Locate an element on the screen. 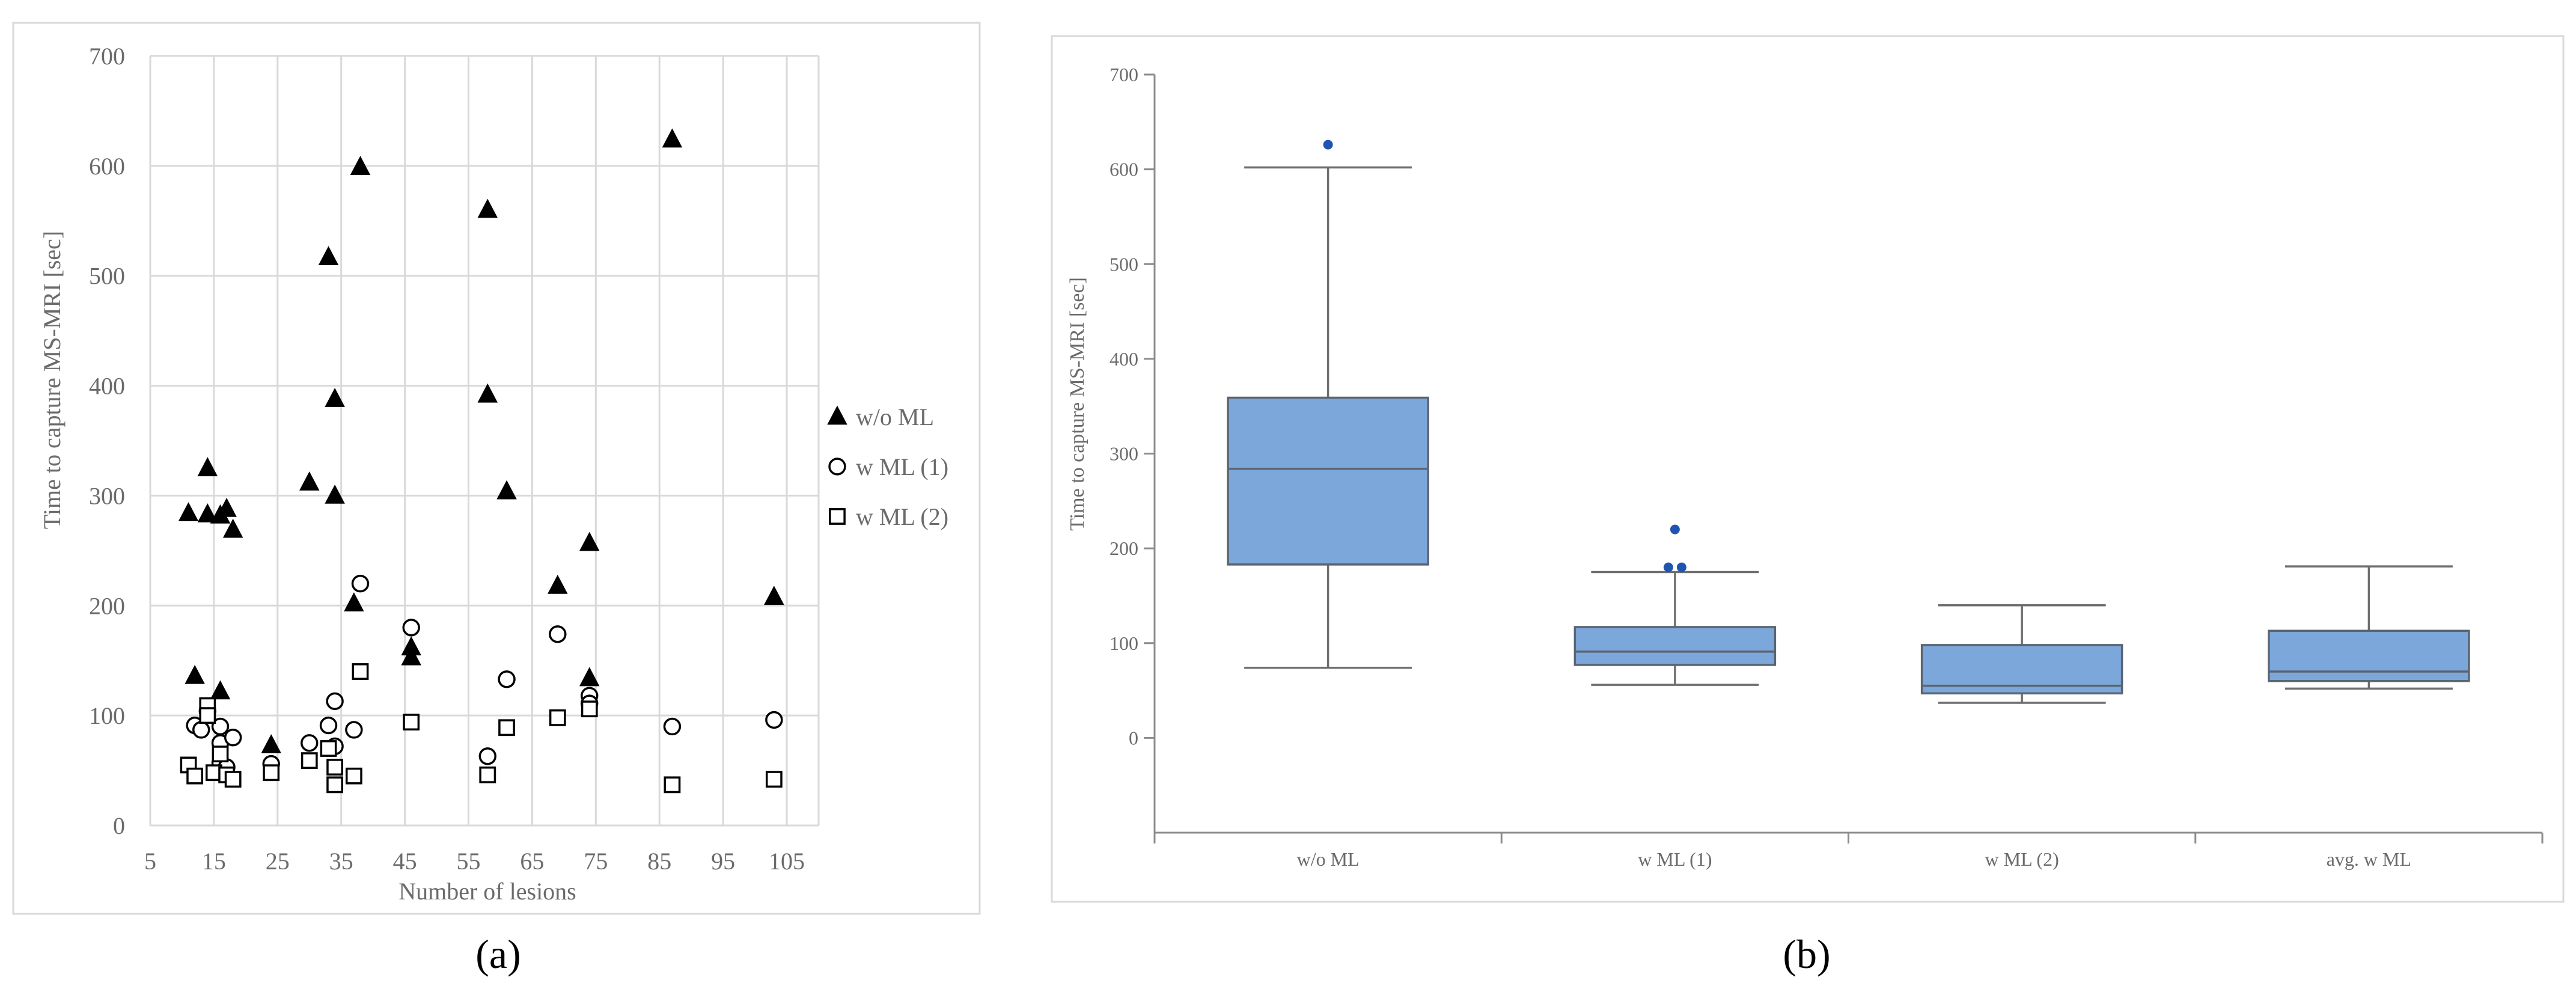 This screenshot has width=2576, height=1001. legend-marker-circle is located at coordinates (837, 467).